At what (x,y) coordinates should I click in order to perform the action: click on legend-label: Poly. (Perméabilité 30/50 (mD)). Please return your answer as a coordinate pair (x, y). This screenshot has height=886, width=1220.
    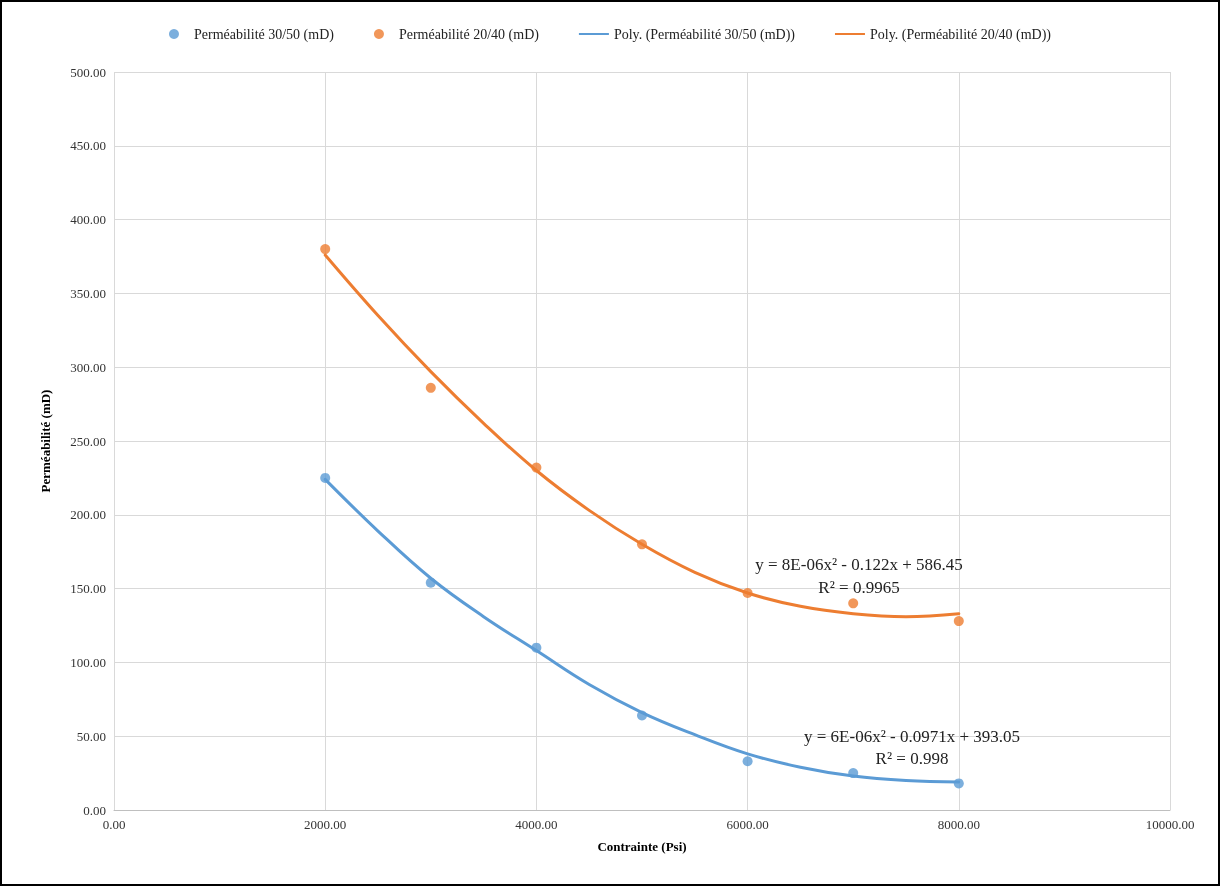
    Looking at the image, I should click on (704, 34).